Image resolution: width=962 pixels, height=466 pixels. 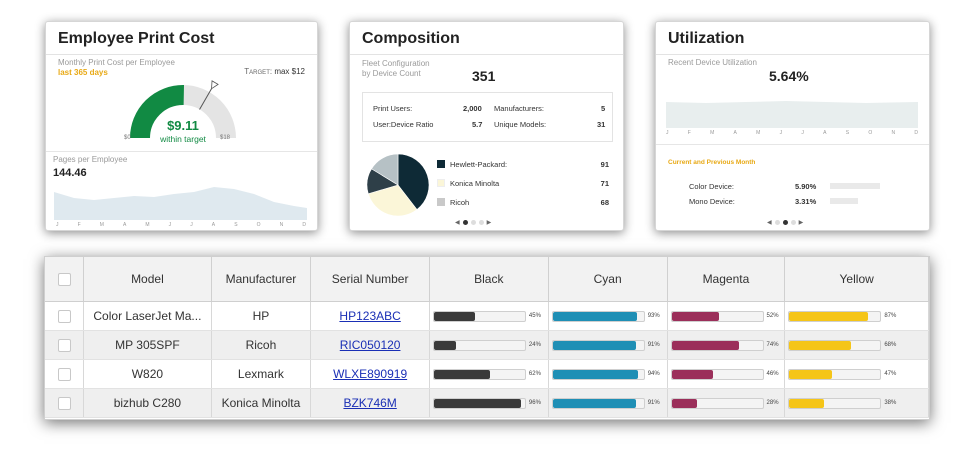 I want to click on serial-link: BZK746M, so click(x=370, y=402).